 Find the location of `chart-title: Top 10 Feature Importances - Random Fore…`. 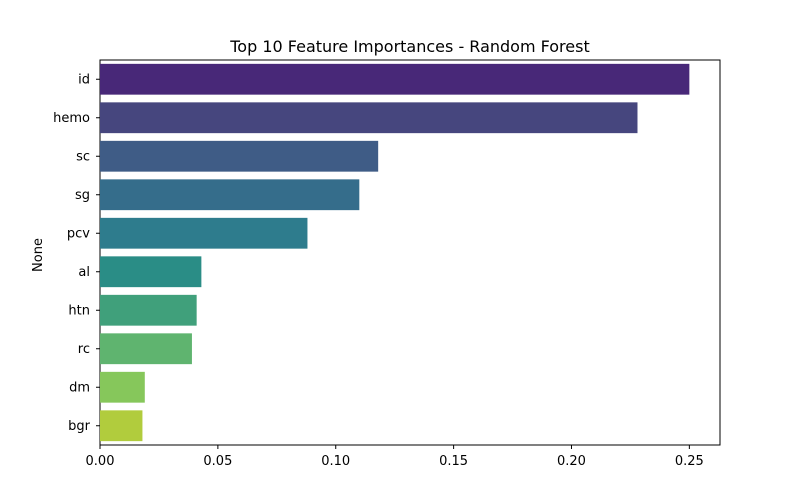

chart-title: Top 10 Feature Importances - Random Fore… is located at coordinates (409, 46).